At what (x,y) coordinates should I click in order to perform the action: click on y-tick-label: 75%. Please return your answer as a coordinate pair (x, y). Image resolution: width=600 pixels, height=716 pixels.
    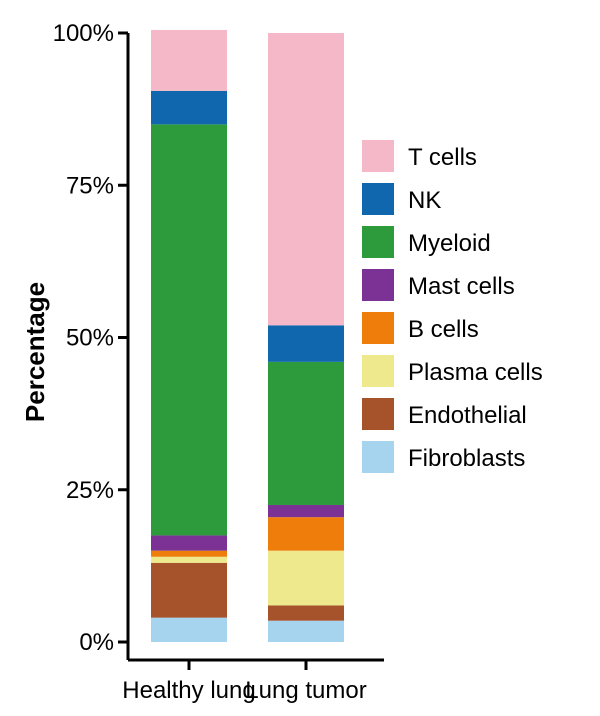
    Looking at the image, I should click on (90, 185).